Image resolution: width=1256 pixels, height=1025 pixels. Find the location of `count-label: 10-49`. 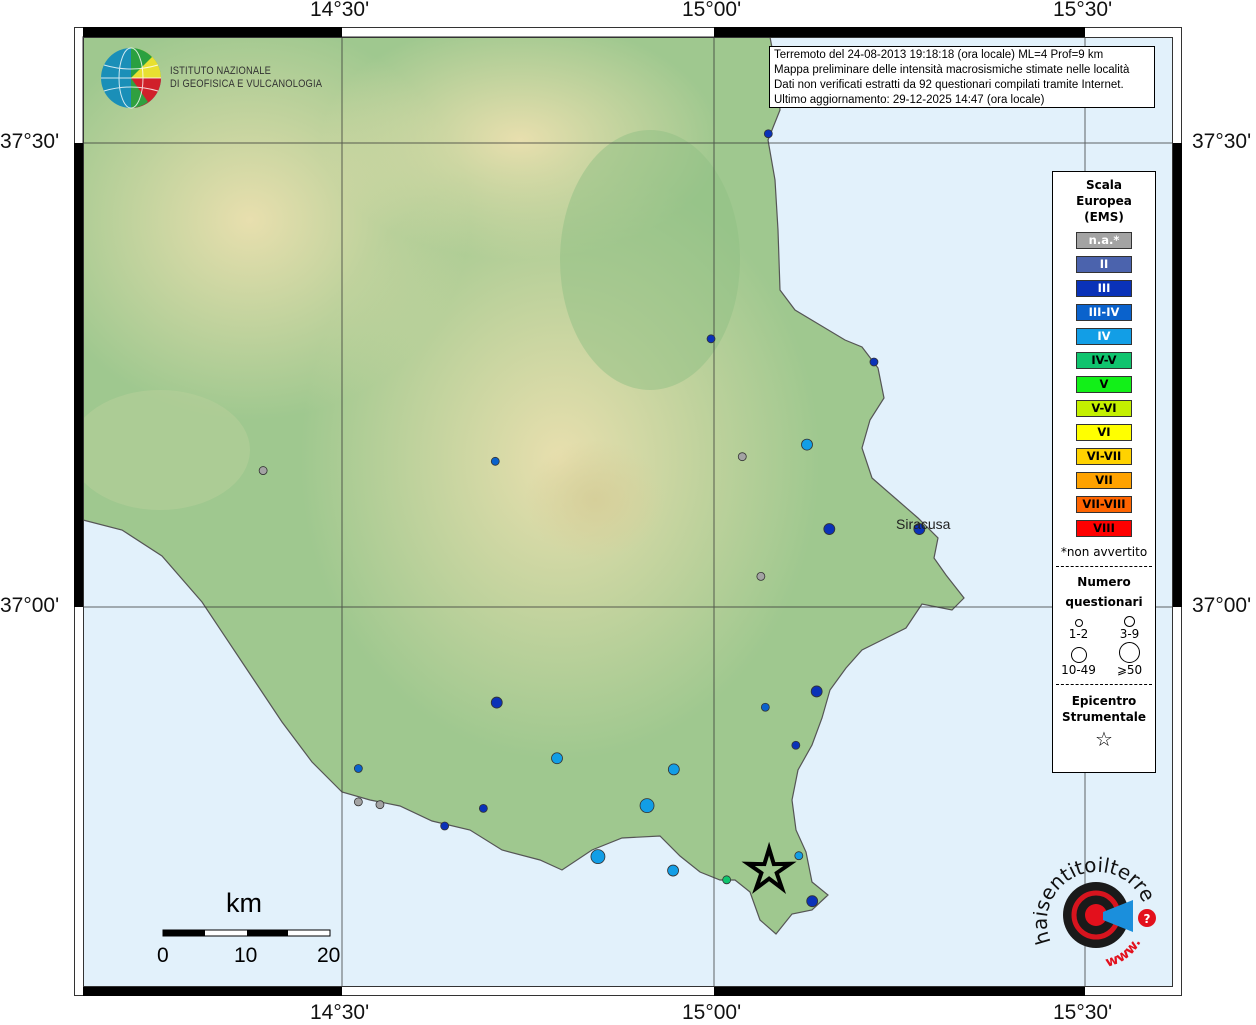

count-label: 10-49 is located at coordinates (1078, 670).